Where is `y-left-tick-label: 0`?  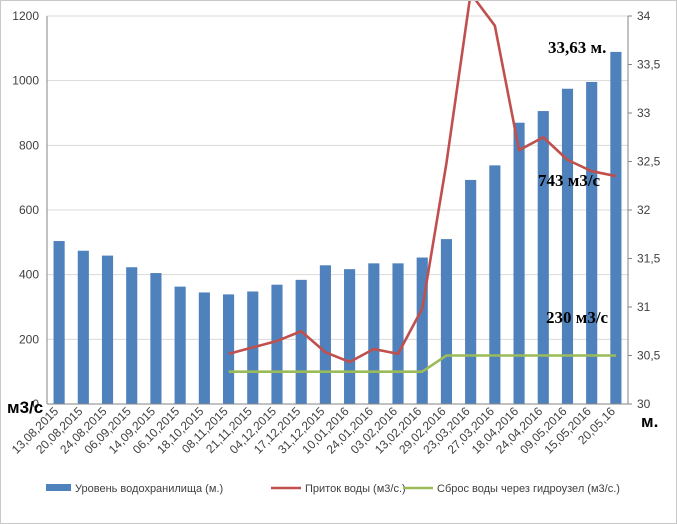 y-left-tick-label: 0 is located at coordinates (35, 404).